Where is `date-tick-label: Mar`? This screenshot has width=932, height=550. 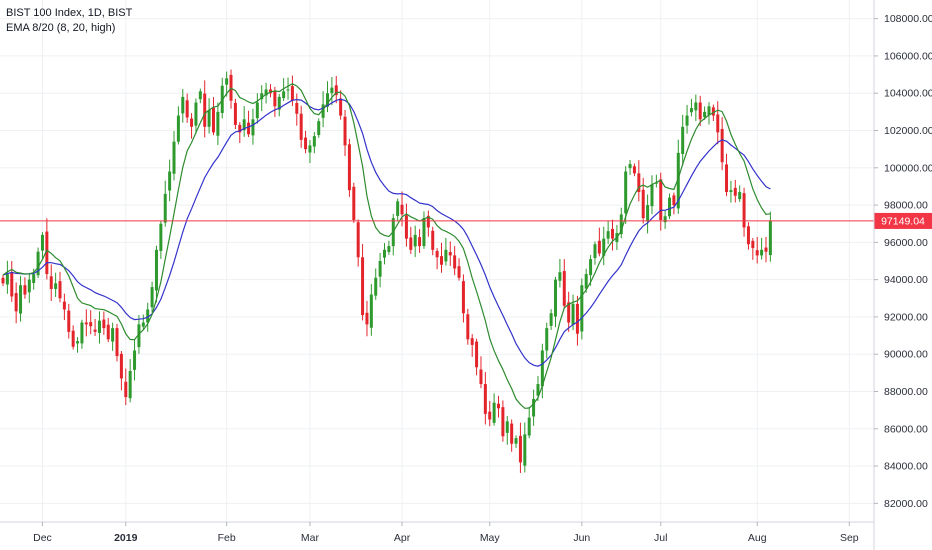 date-tick-label: Mar is located at coordinates (310, 538).